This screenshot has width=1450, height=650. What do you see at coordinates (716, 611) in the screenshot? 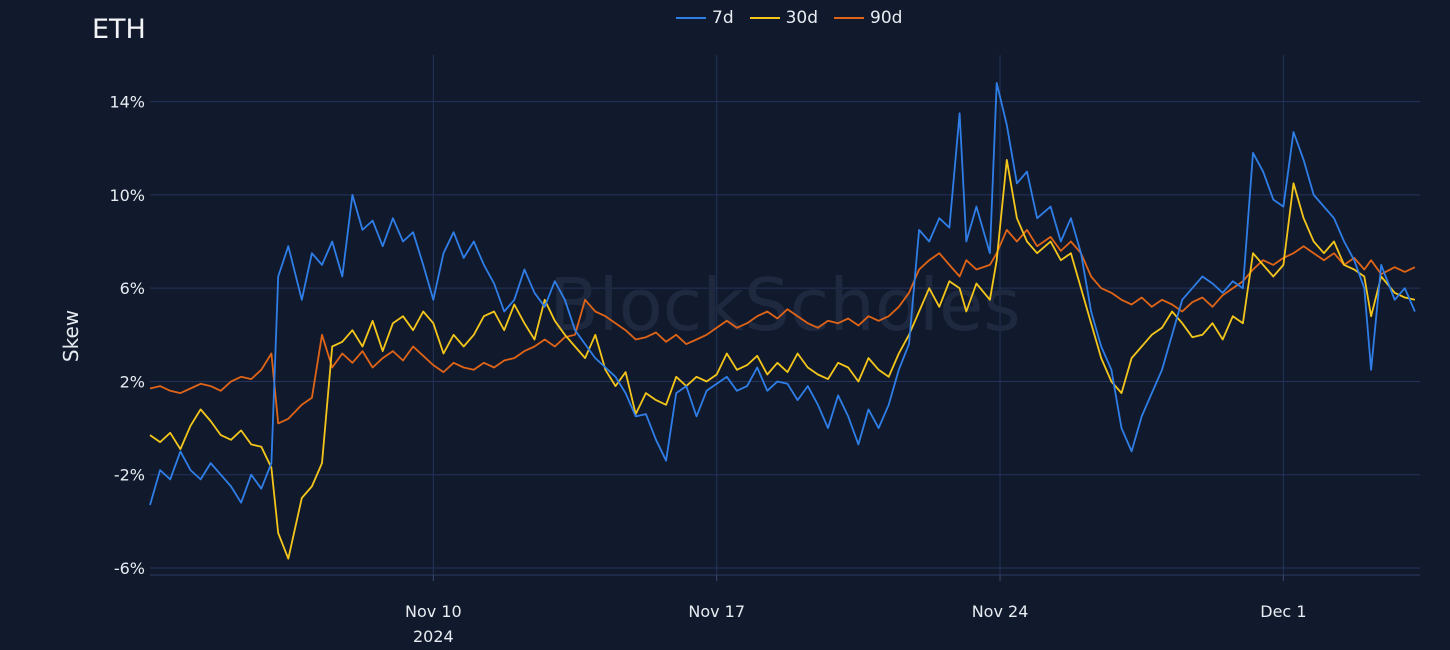
I see `x-tick-label: Nov 17` at bounding box center [716, 611].